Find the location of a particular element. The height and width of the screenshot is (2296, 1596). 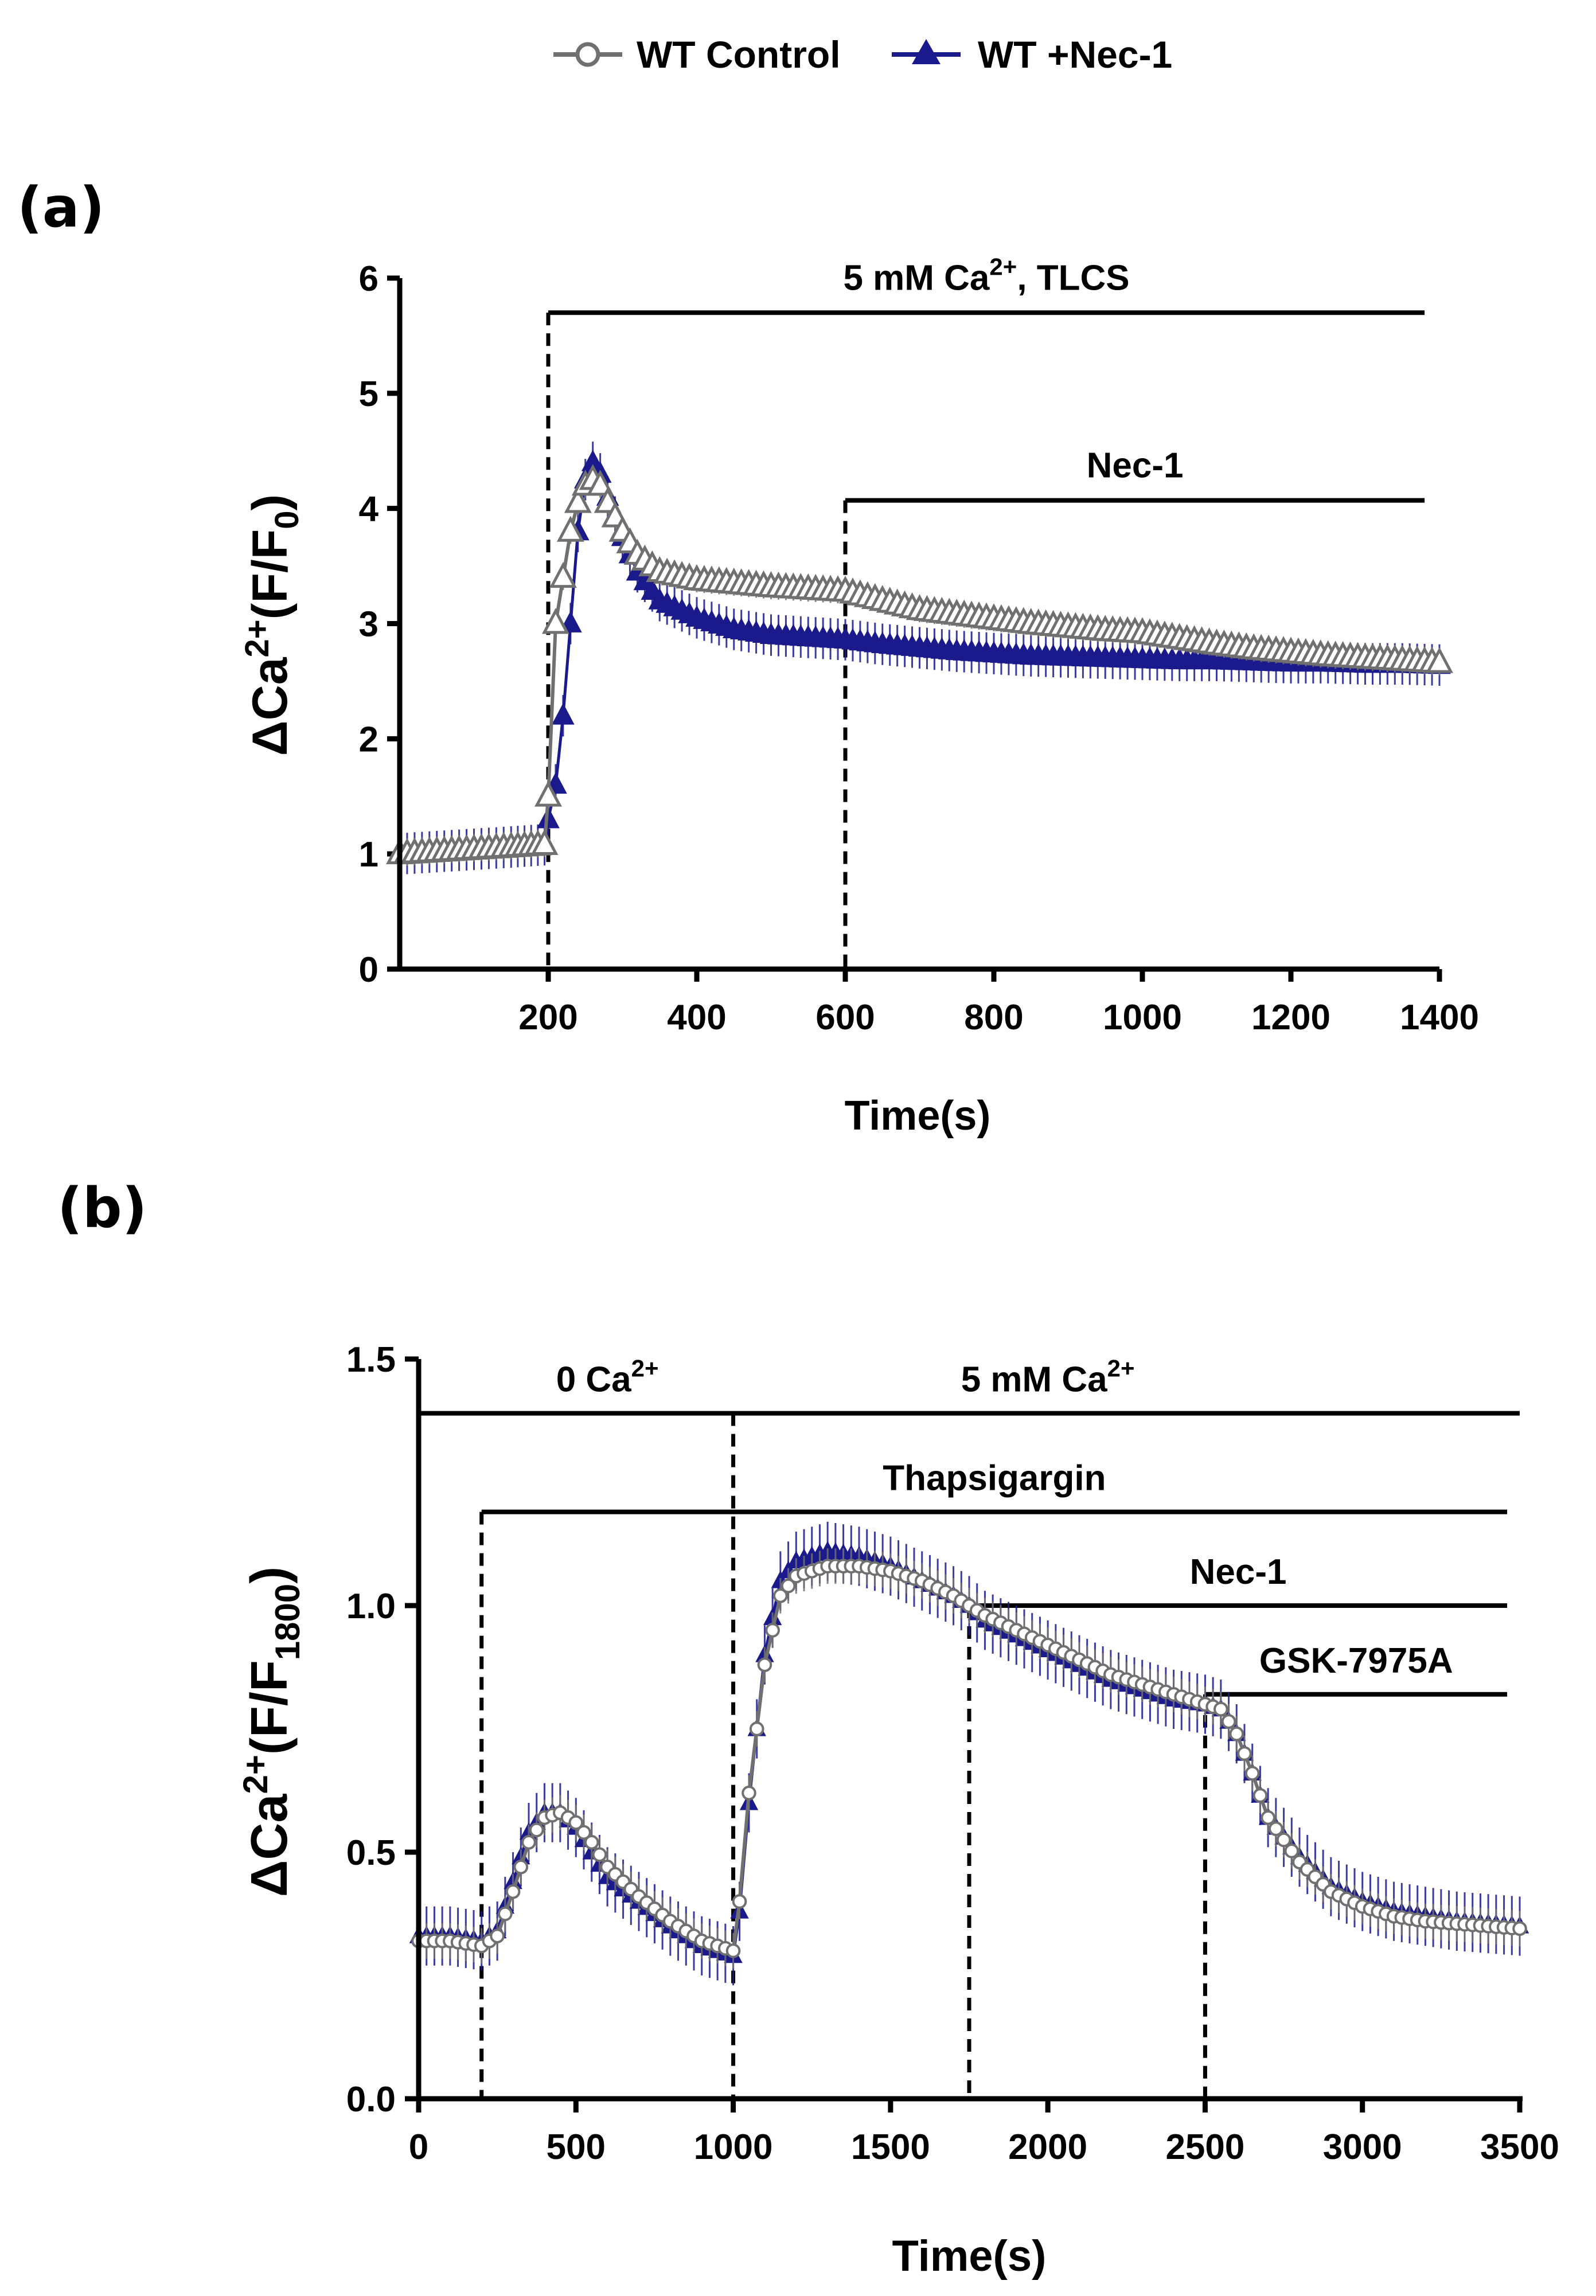

y-tick-label: 5 is located at coordinates (368, 394).